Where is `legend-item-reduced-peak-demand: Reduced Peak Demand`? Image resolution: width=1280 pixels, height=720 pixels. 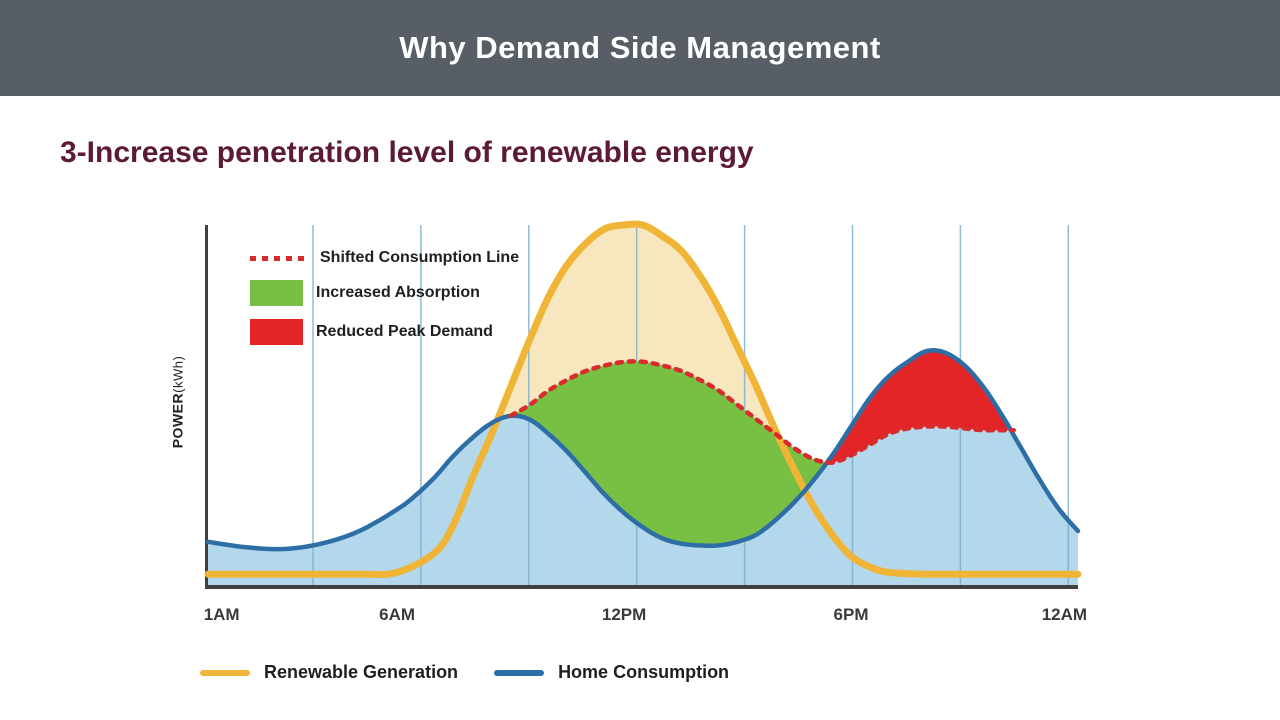
legend-item-reduced-peak-demand: Reduced Peak Demand is located at coordinates (384, 332).